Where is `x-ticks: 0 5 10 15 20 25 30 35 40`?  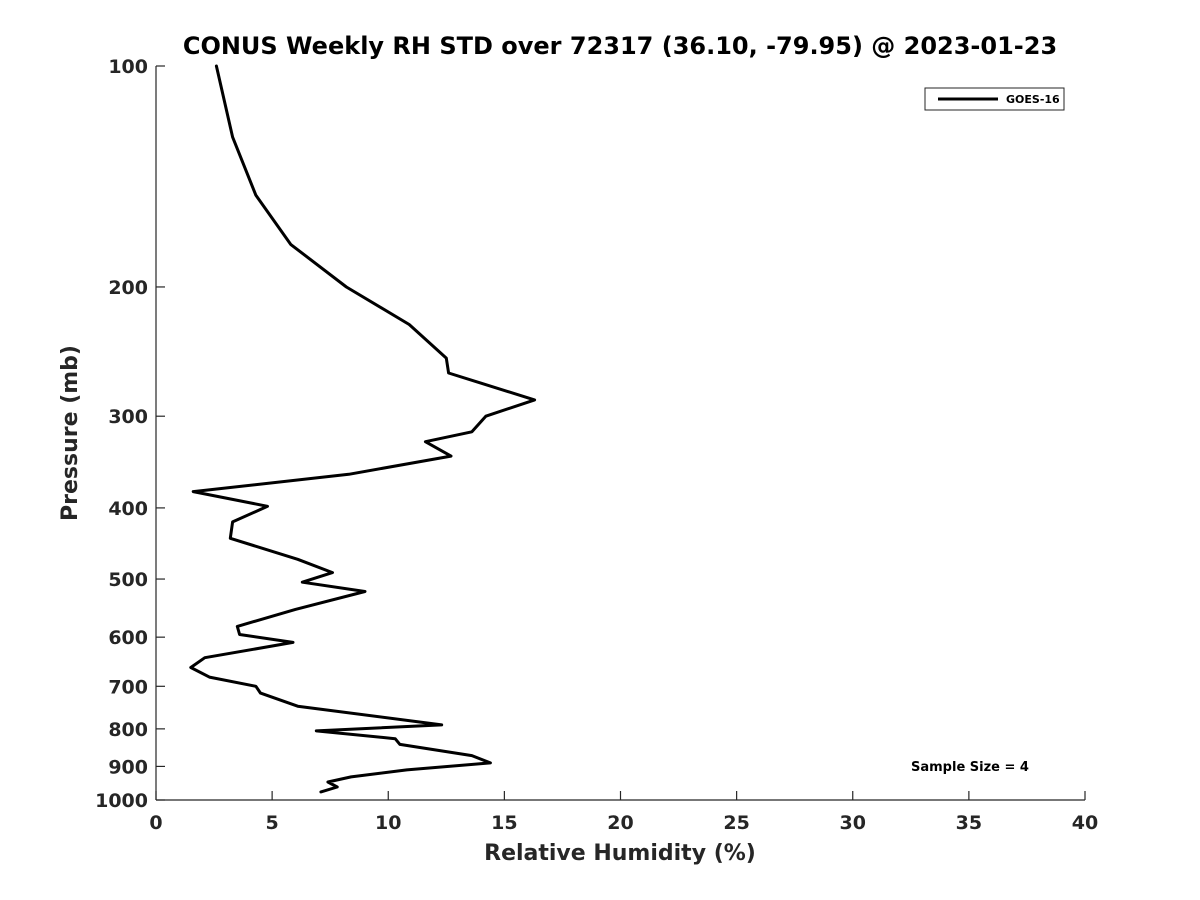
x-ticks: 0 5 10 15 20 25 30 35 40 is located at coordinates (623, 812).